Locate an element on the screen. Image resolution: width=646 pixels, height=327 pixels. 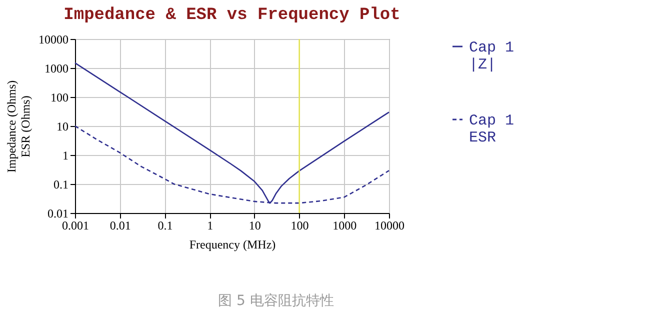
x-tick-label: 0.1 is located at coordinates (165, 225).